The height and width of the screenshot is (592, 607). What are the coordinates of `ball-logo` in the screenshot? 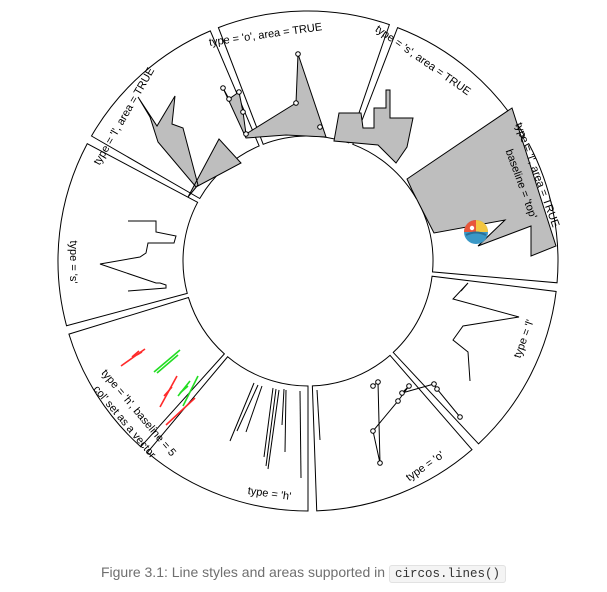 It's located at (476, 232).